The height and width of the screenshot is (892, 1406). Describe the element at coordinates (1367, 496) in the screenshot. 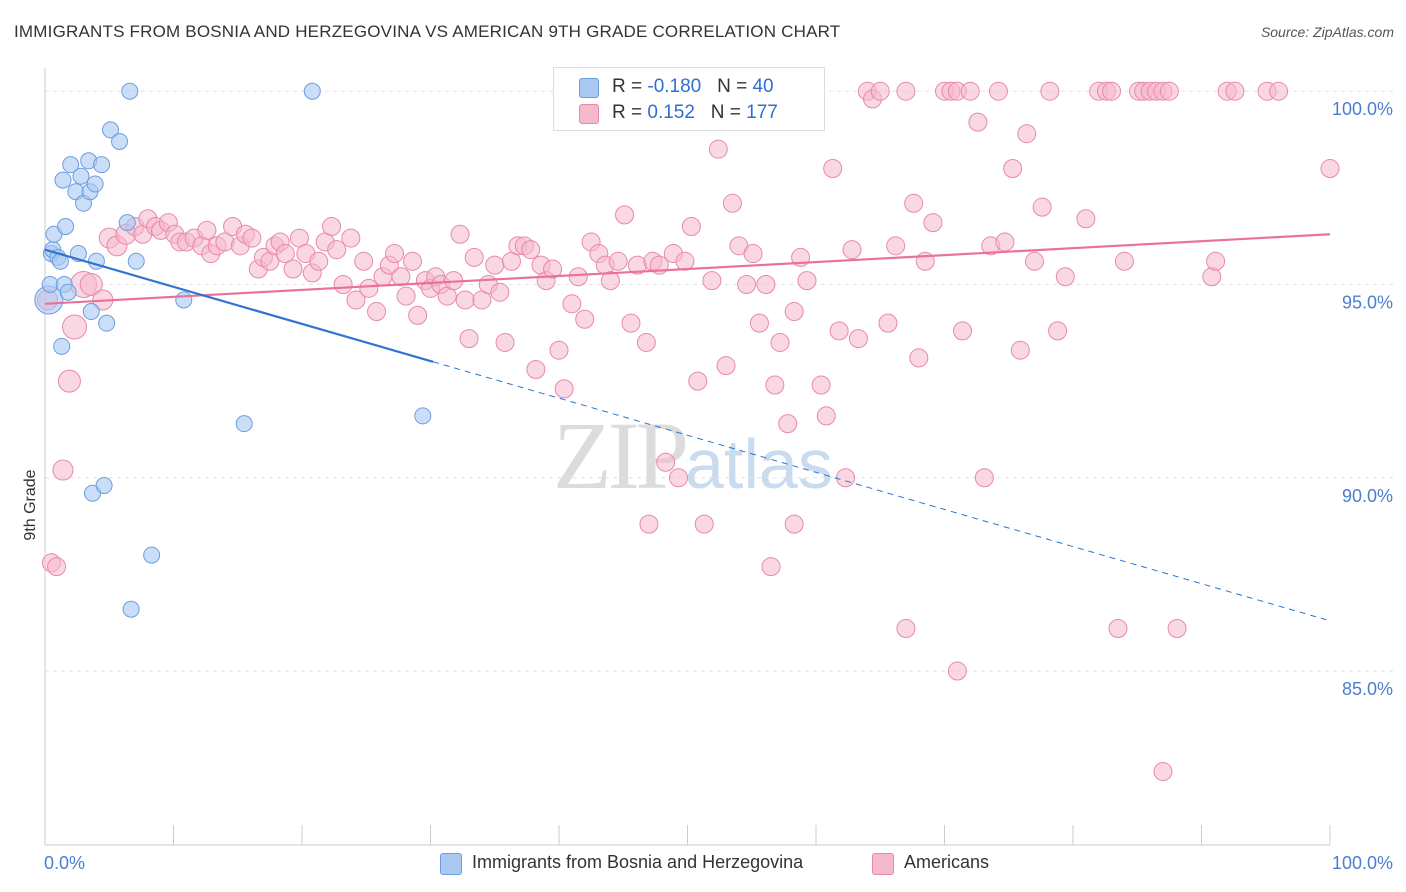

I see `y-tick-label: 90.0%` at that location.